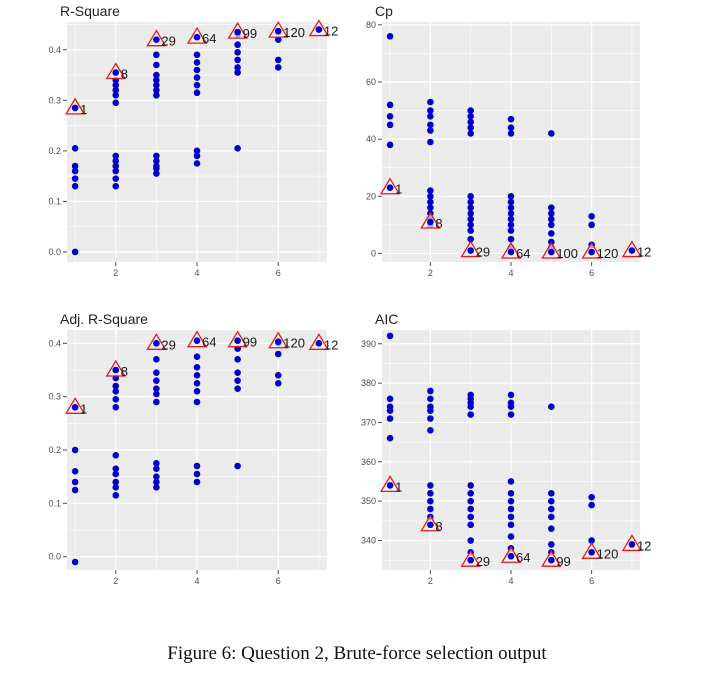 This screenshot has width=714, height=689. What do you see at coordinates (371, 139) in the screenshot?
I see `chart1-y-tick-label: 40` at bounding box center [371, 139].